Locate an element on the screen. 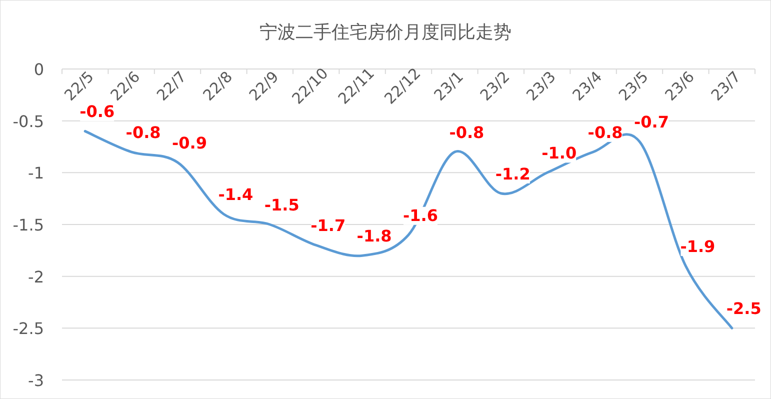 This screenshot has height=399, width=771. data-label: -1.2 is located at coordinates (512, 174).